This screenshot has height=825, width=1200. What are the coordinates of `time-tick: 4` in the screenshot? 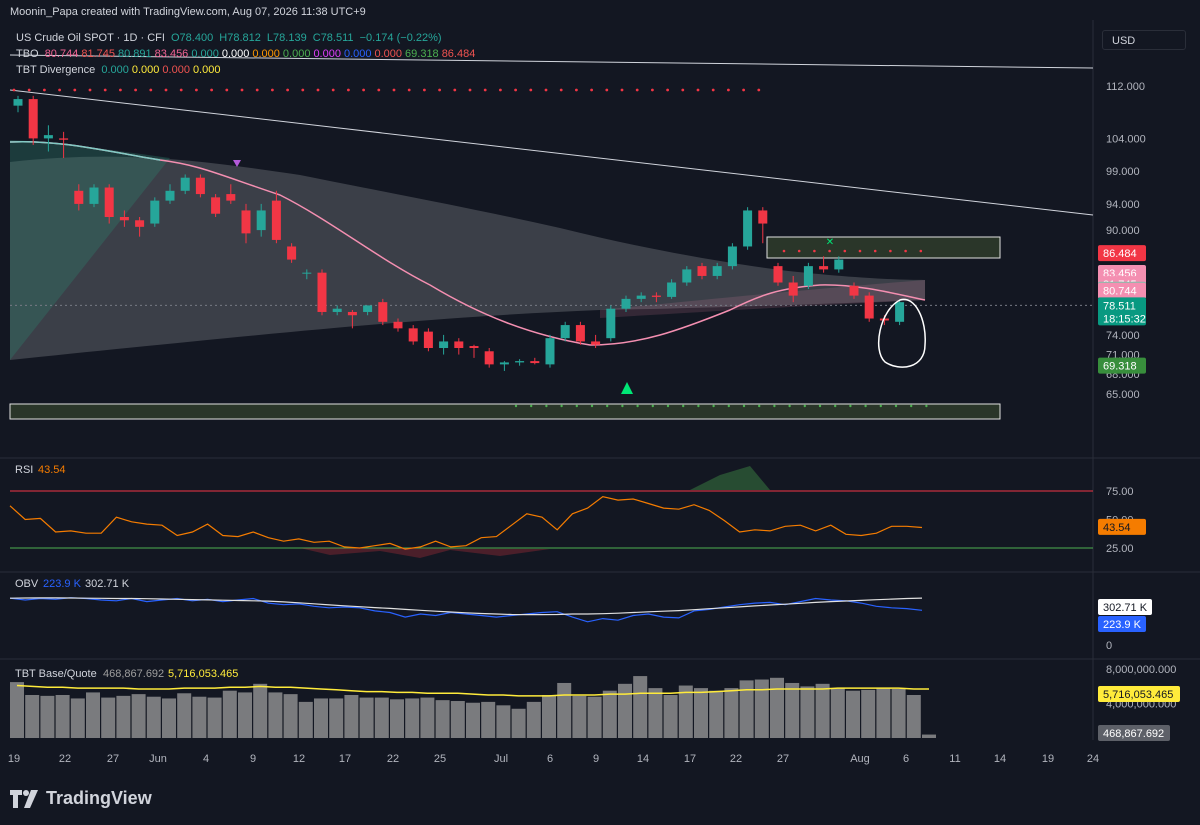 It's located at (206, 759).